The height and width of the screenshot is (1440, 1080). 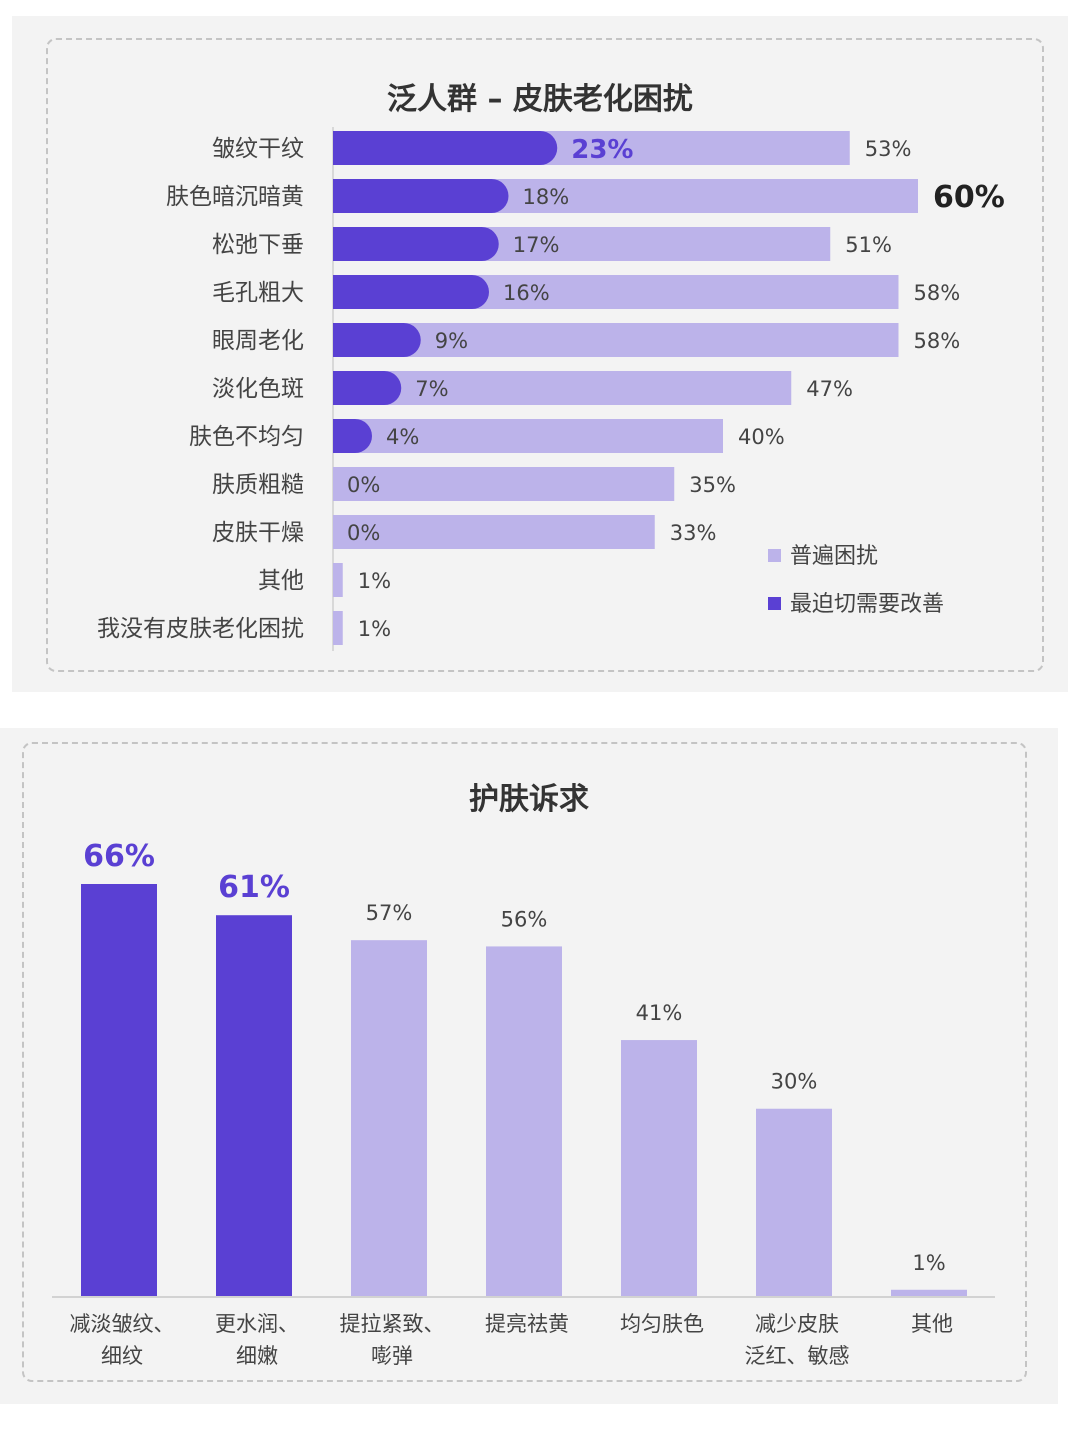 I want to click on needs-category-label: 细纹, so click(x=122, y=1356).